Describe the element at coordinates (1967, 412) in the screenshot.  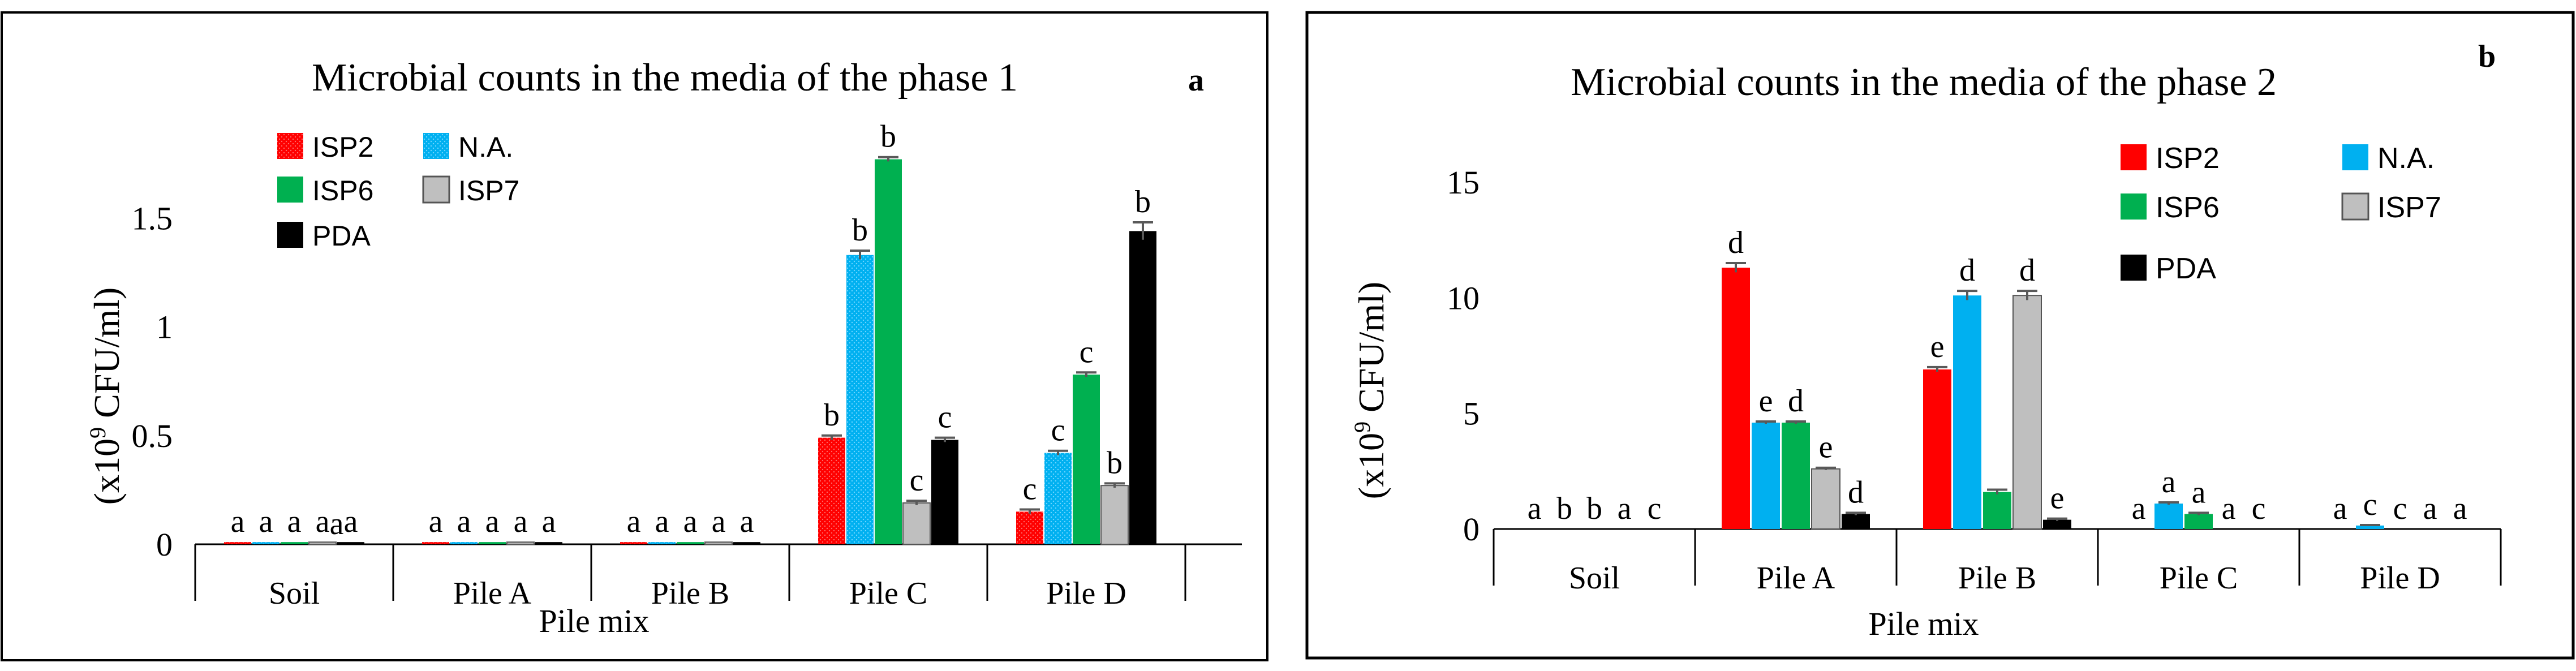
I see `chart-b-bar-na.-pile-b` at that location.